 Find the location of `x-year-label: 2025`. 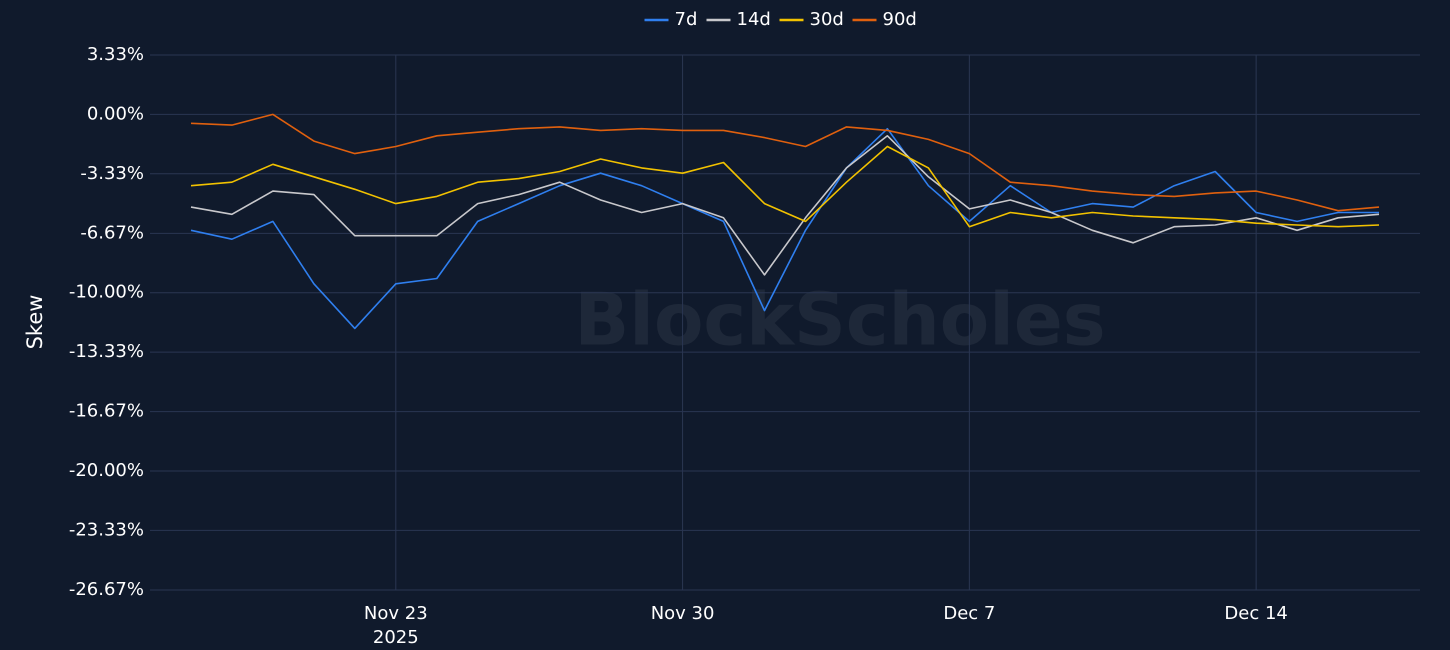

x-year-label: 2025 is located at coordinates (396, 637).